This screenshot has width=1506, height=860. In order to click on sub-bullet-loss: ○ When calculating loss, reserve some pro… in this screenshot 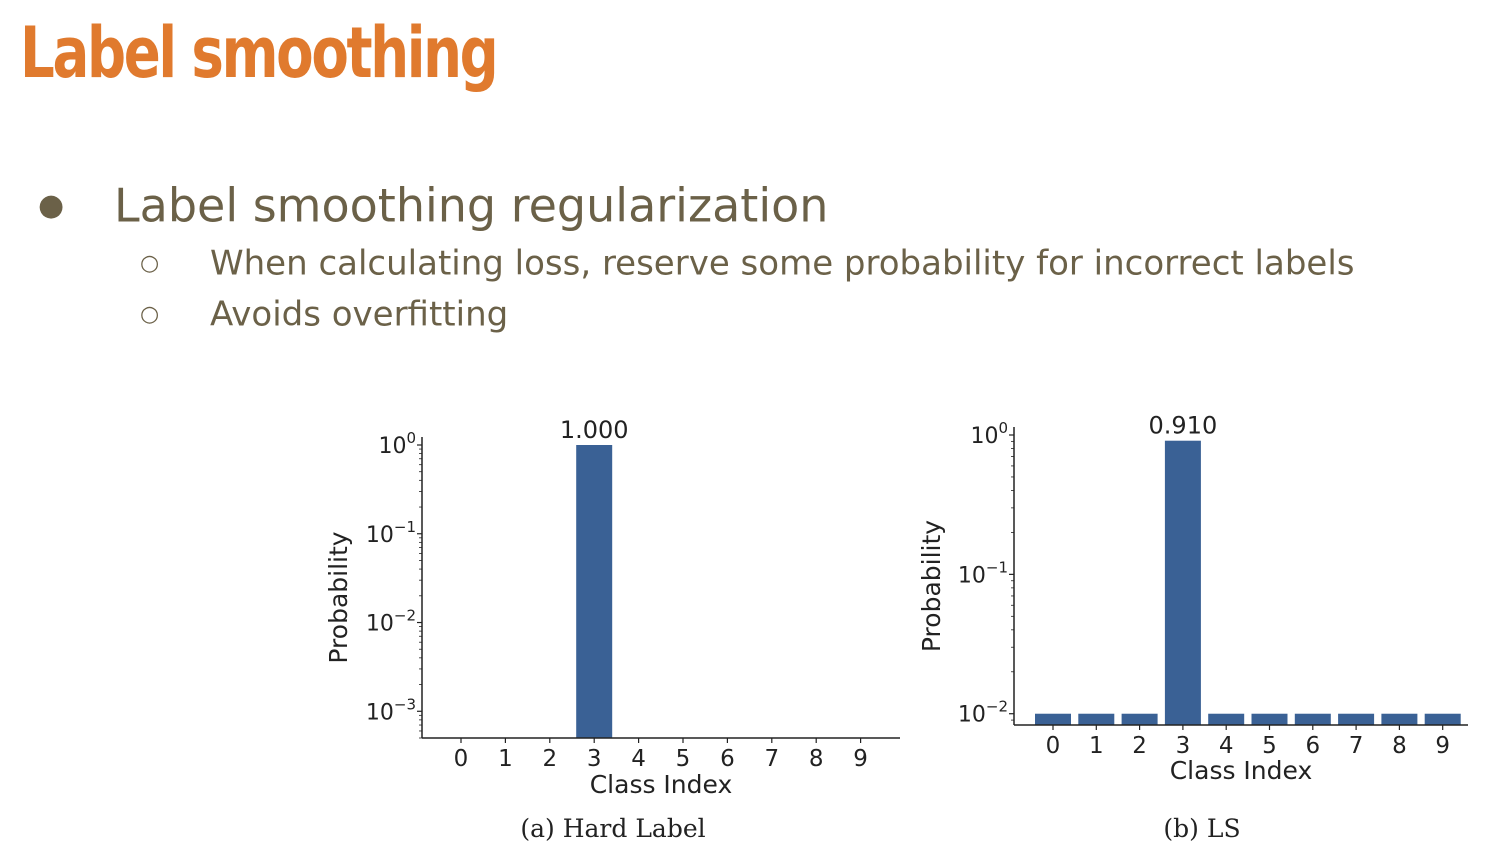, I will do `click(747, 263)`.